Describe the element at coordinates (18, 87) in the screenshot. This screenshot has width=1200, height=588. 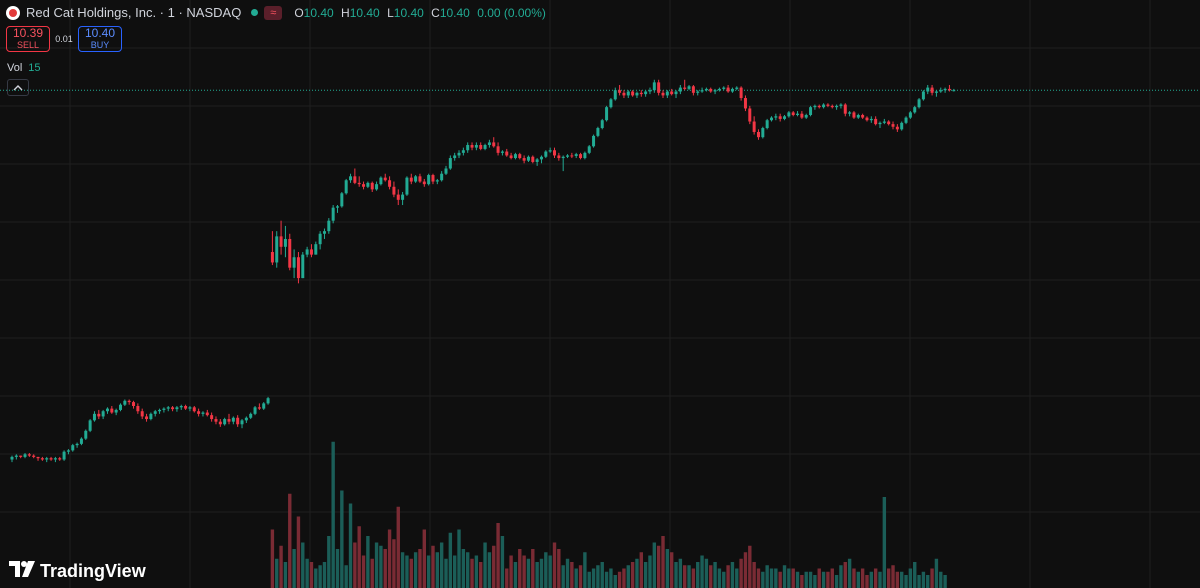
I see `collapse-legend-button` at that location.